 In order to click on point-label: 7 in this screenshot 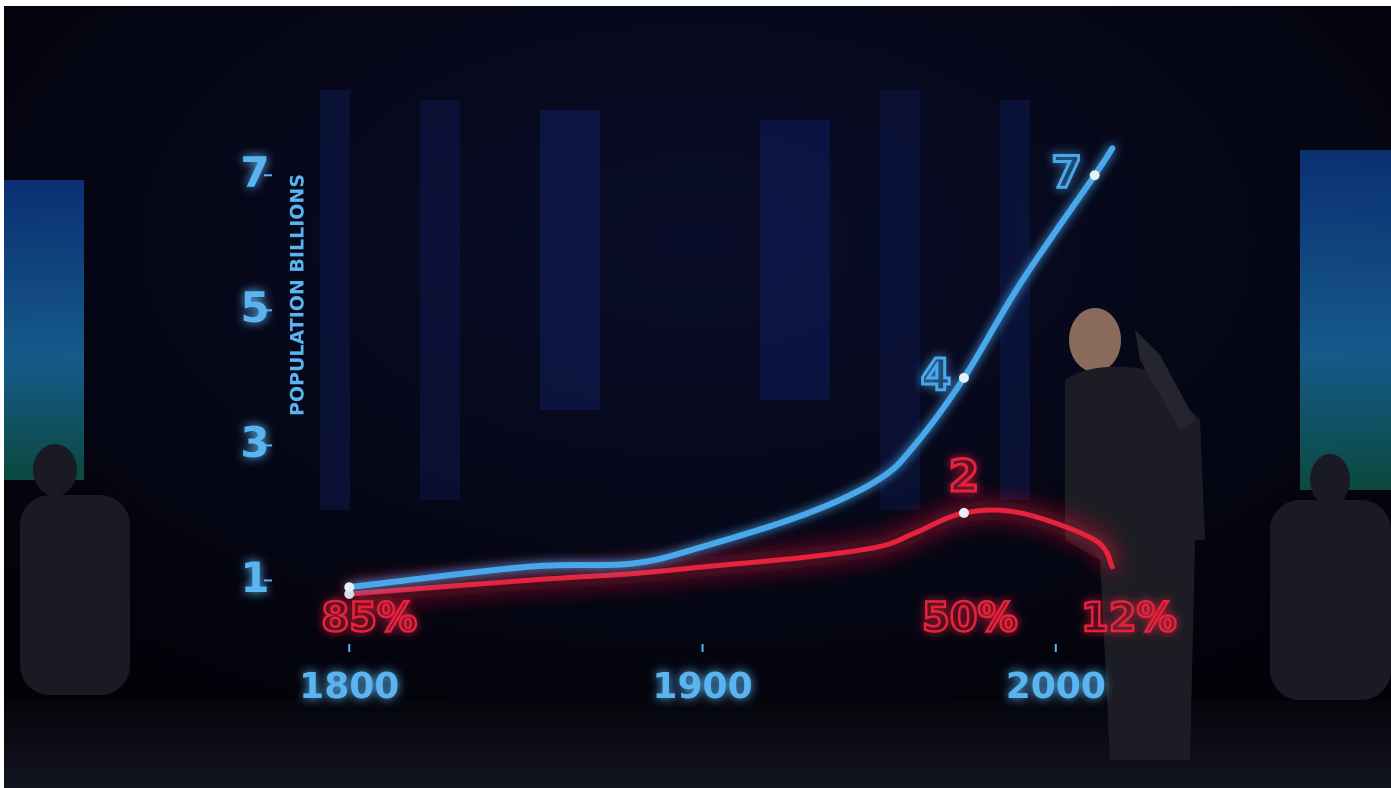, I will do `click(1066, 172)`.